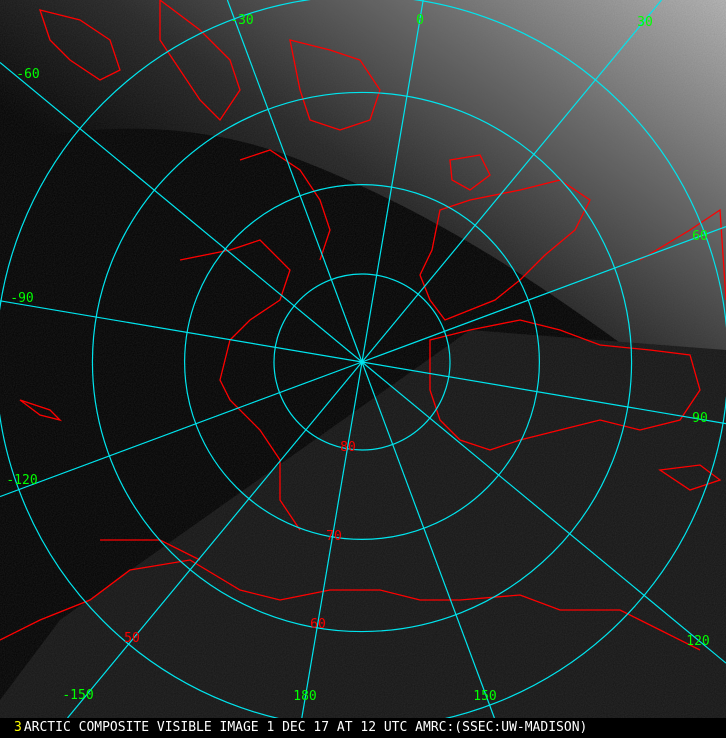  What do you see at coordinates (21, 480) in the screenshot?
I see `longitude-label: -120` at bounding box center [21, 480].